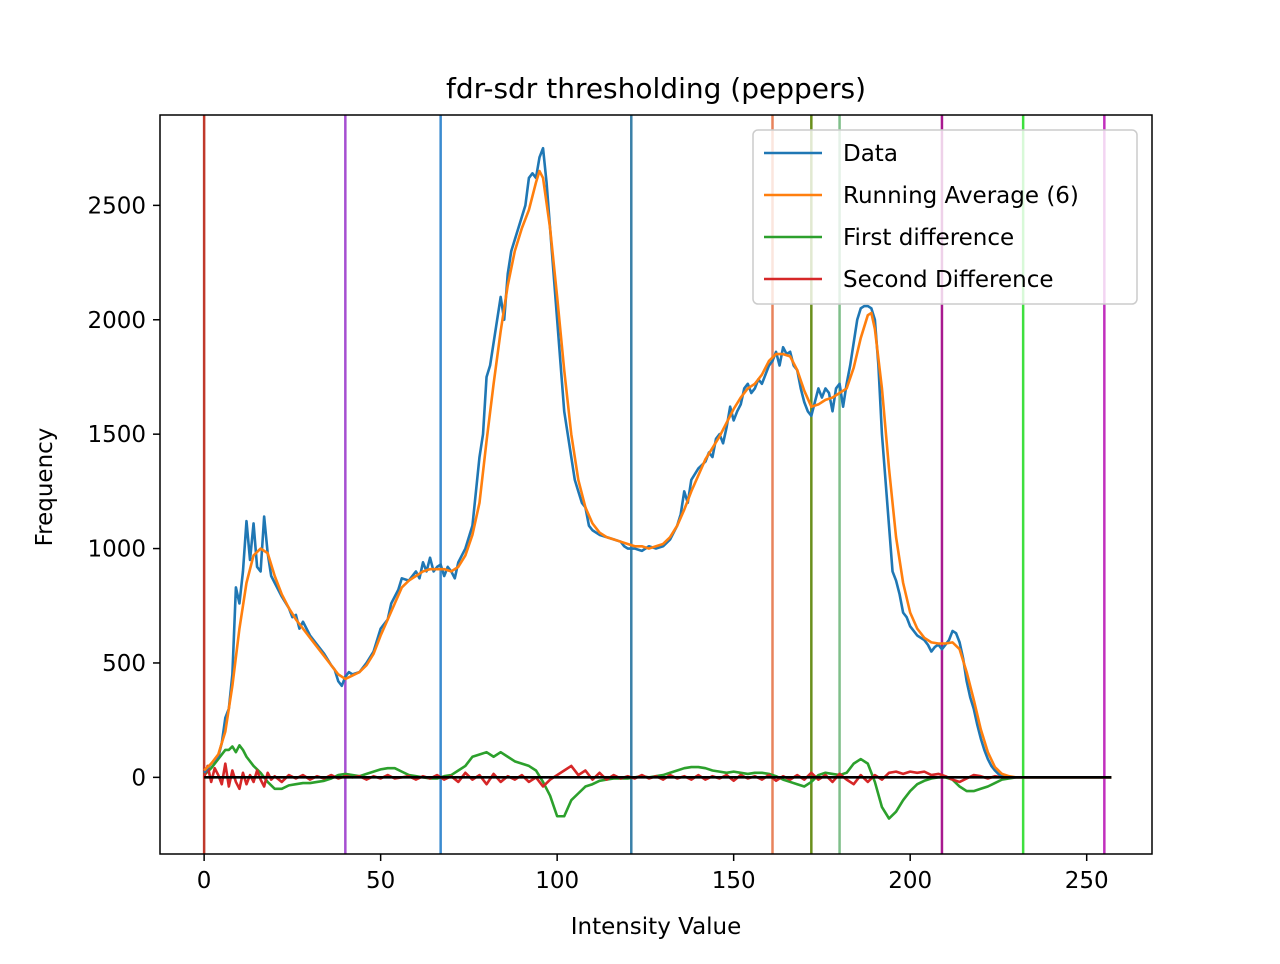  Describe the element at coordinates (657, 776) in the screenshot. I see `series-line-second-difference` at that location.